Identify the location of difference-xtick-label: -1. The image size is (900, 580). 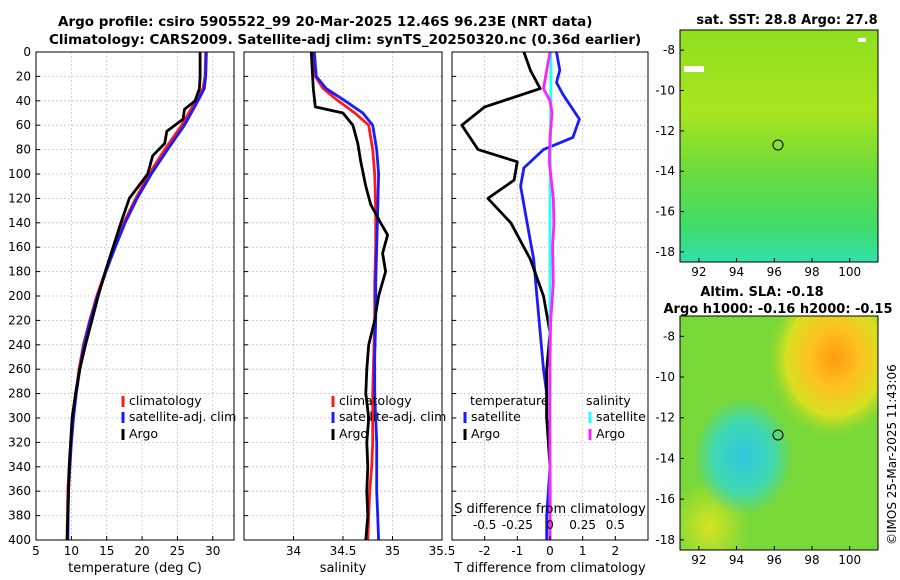
(517, 551).